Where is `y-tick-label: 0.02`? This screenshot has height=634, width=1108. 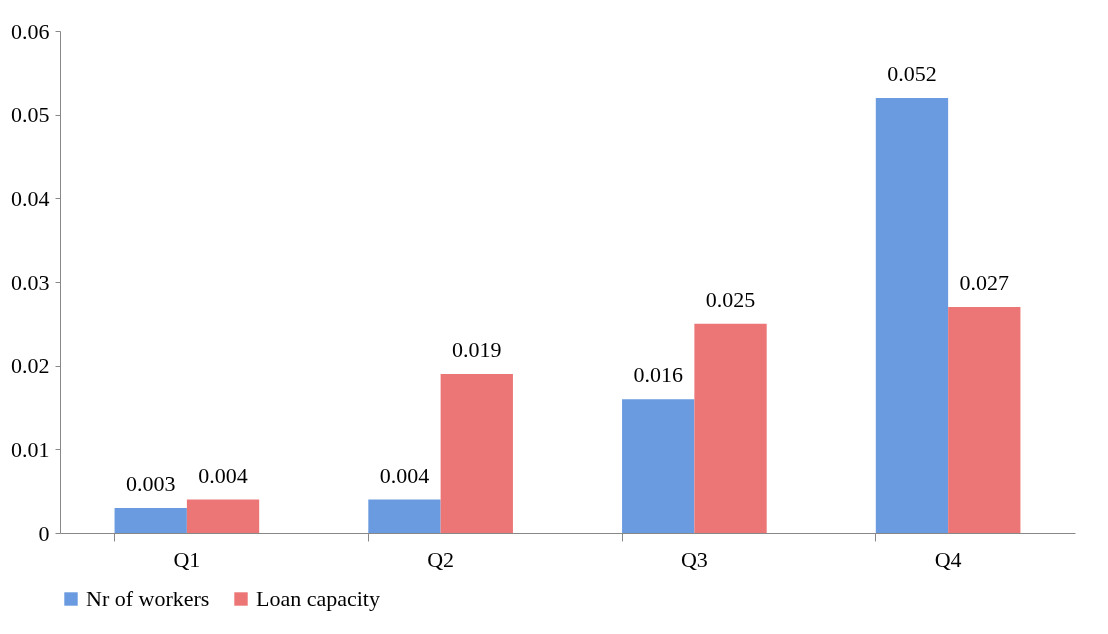
y-tick-label: 0.02 is located at coordinates (30, 366).